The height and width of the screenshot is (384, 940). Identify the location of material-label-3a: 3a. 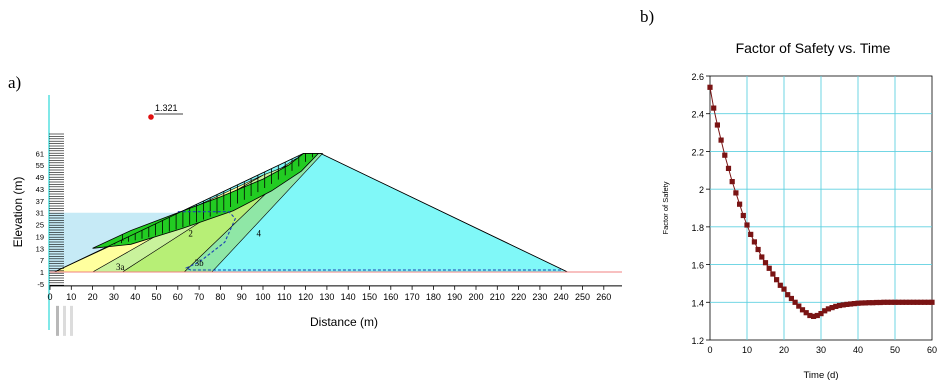
(120, 267).